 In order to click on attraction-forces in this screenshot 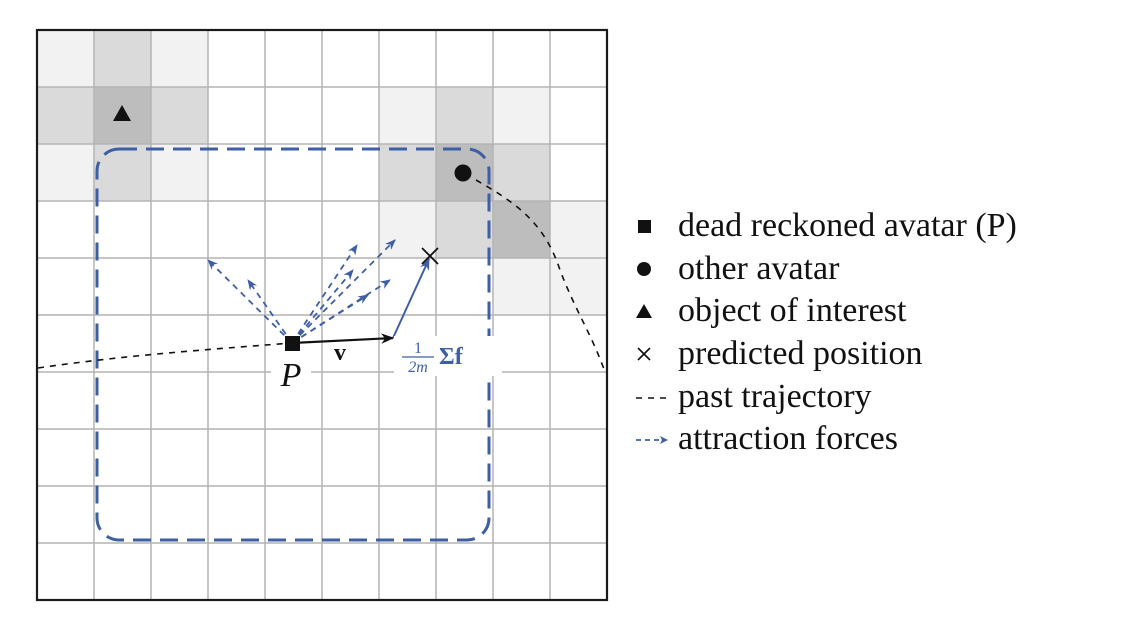, I will do `click(301, 291)`.